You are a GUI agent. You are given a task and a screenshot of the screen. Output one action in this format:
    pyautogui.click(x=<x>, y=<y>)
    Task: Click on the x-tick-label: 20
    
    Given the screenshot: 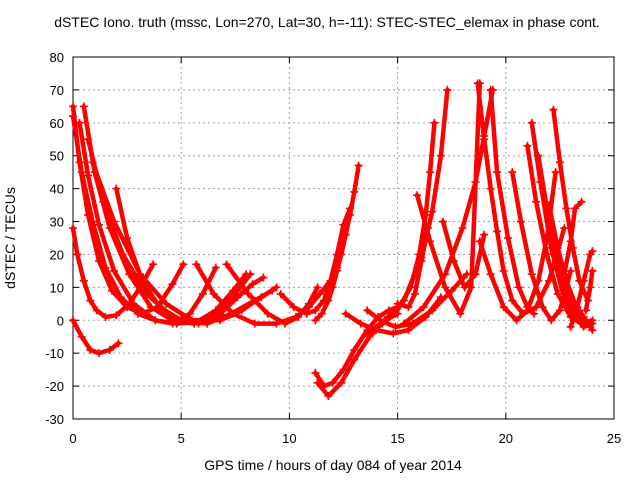 What is the action you would take?
    pyautogui.click(x=506, y=438)
    